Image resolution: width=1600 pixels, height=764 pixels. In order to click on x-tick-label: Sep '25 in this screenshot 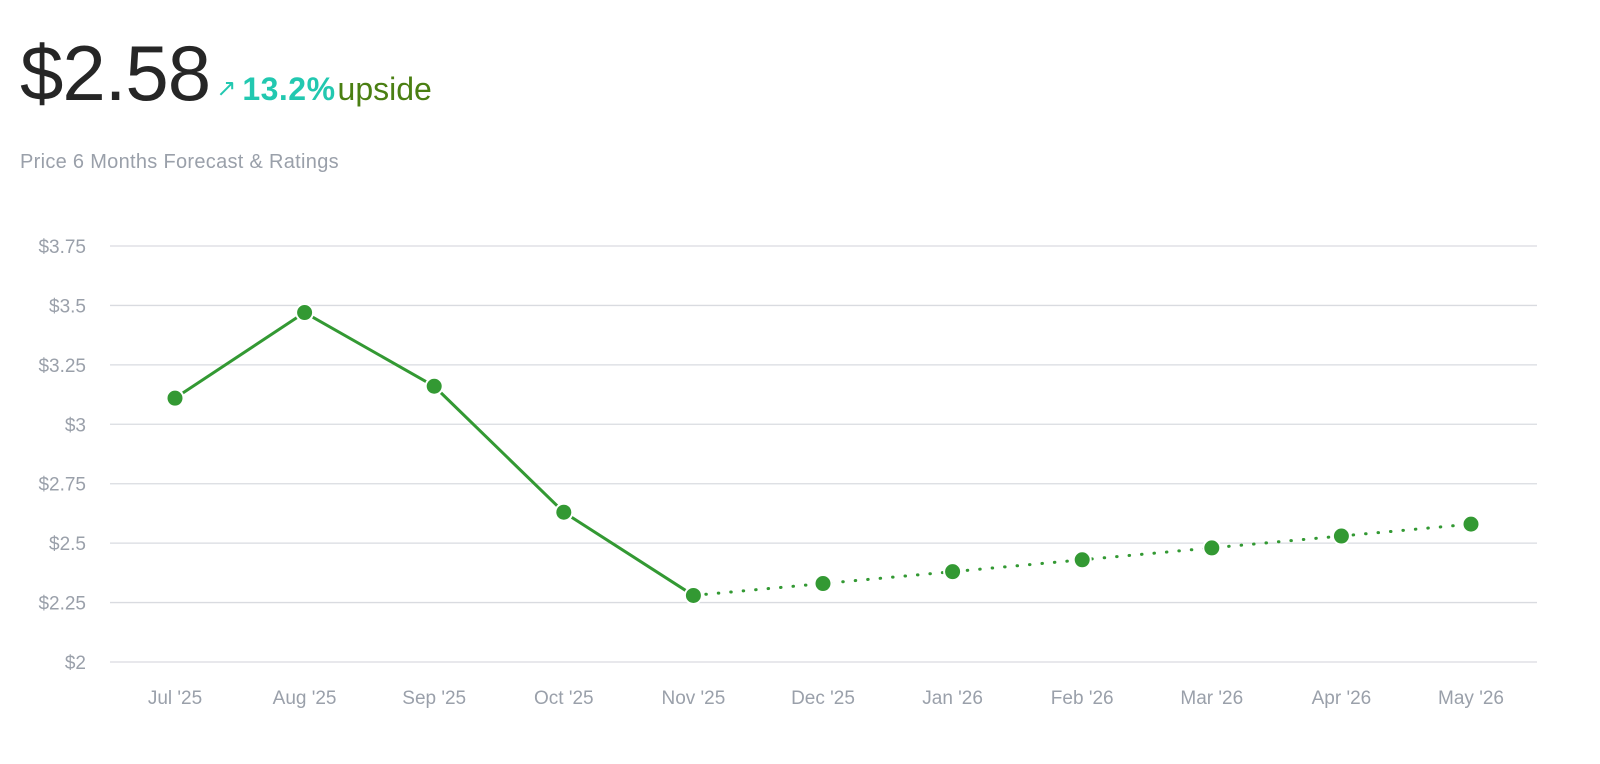, I will do `click(434, 698)`.